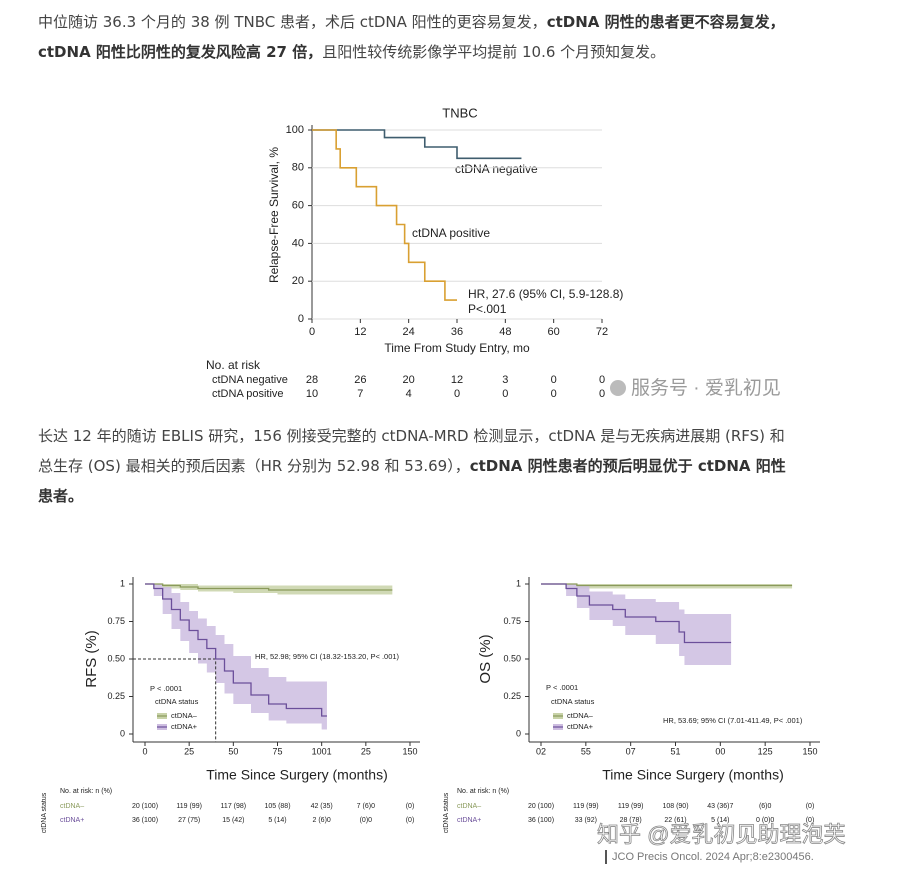  What do you see at coordinates (631, 820) in the screenshot?
I see `risk-count: 28 (78)` at bounding box center [631, 820].